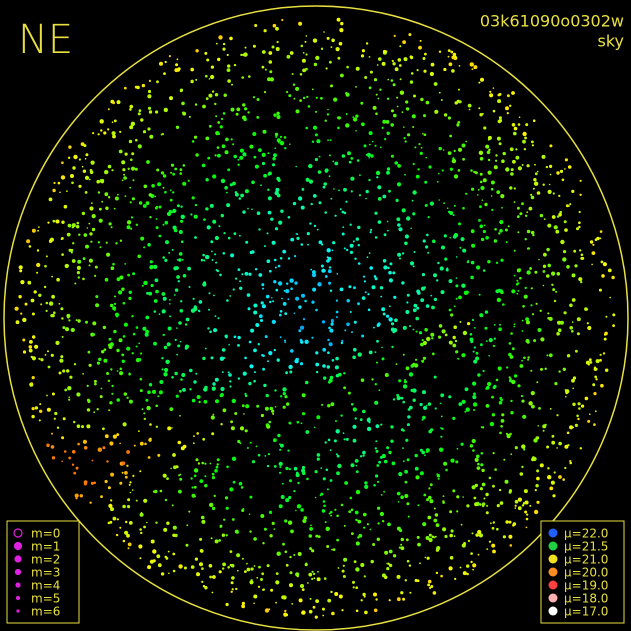 This screenshot has height=631, width=631. What do you see at coordinates (553, 533) in the screenshot?
I see `brightness-symbol` at bounding box center [553, 533].